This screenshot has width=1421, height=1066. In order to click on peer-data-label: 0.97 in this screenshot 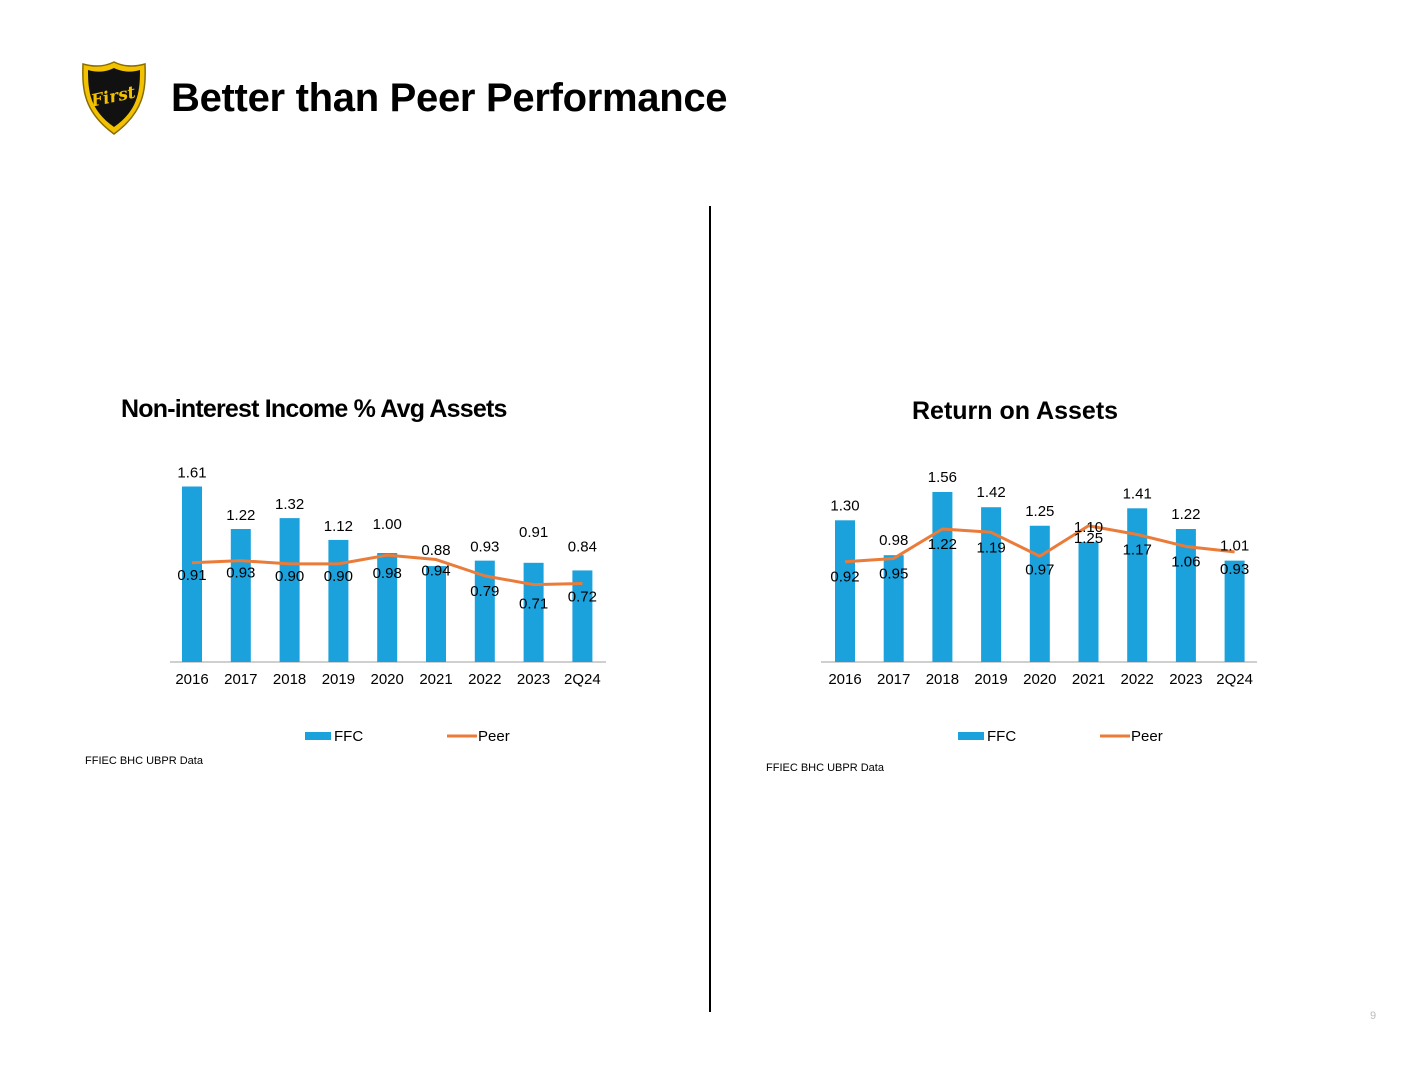, I will do `click(1039, 569)`.